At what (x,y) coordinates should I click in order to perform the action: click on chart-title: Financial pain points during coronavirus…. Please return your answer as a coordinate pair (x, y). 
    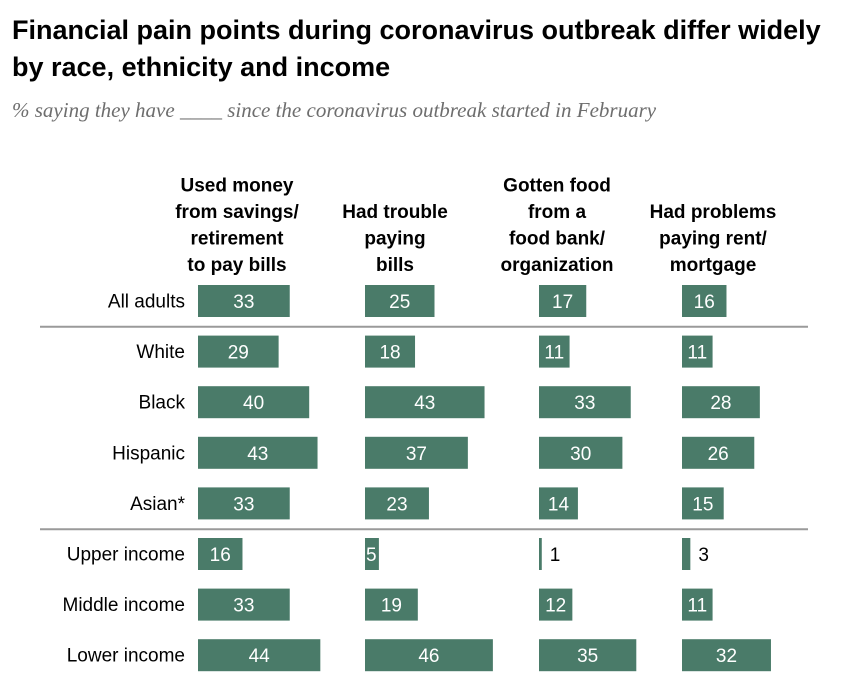
    Looking at the image, I should click on (416, 48).